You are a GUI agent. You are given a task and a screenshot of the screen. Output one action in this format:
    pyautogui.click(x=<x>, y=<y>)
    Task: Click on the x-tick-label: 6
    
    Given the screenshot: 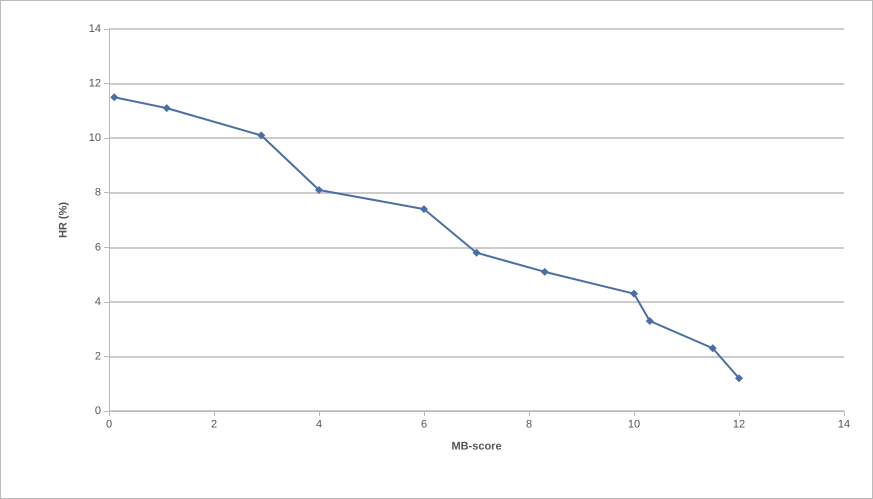 What is the action you would take?
    pyautogui.click(x=424, y=424)
    